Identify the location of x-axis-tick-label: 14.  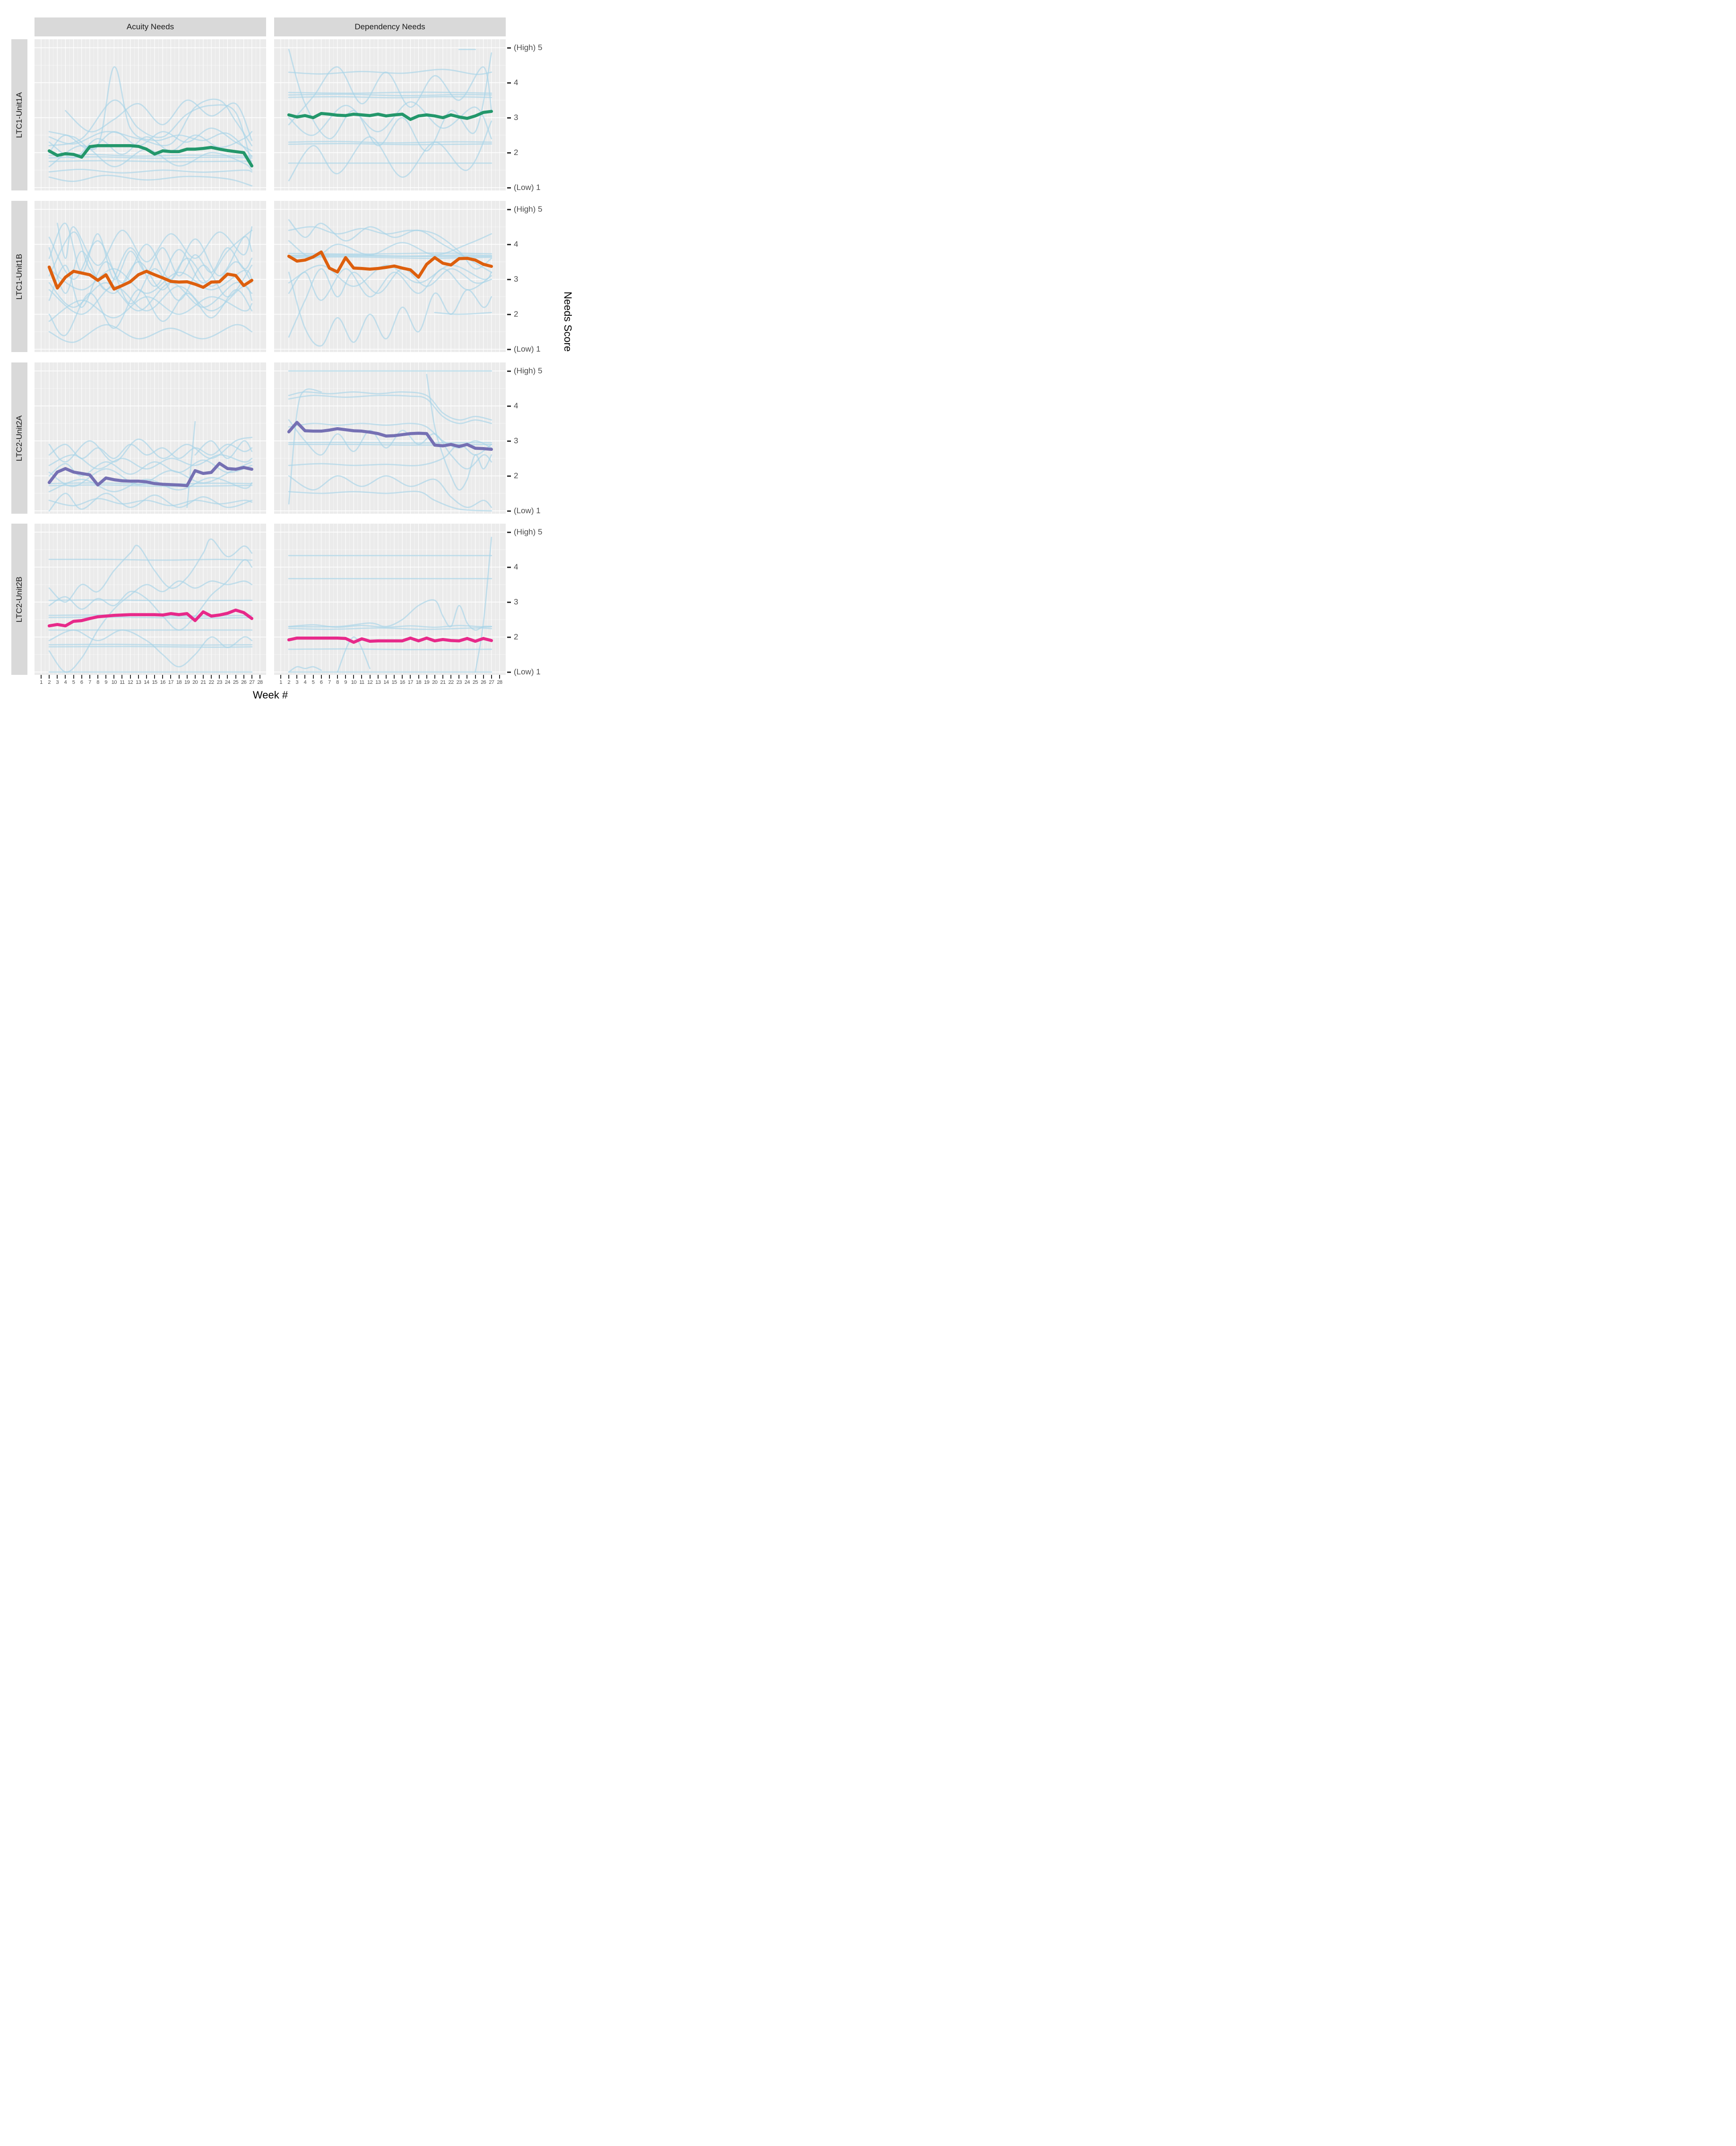
(386, 682).